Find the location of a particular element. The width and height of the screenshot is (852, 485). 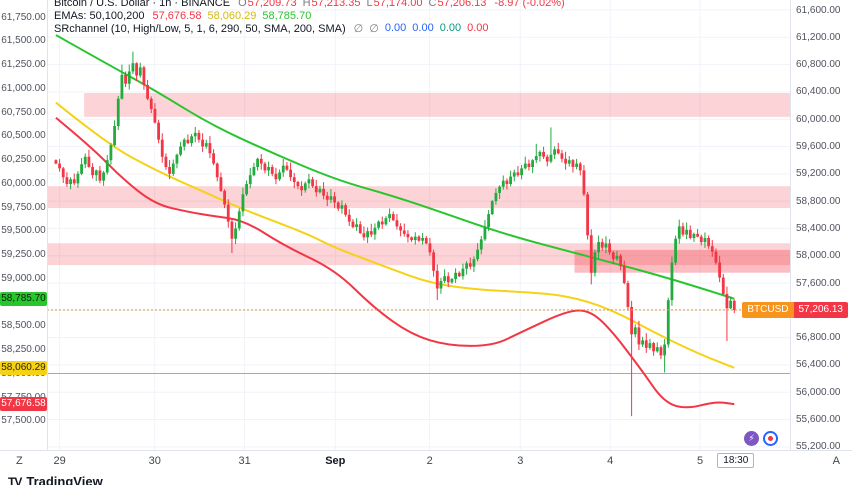

right-price-label: 60,400.00 is located at coordinates (818, 92).